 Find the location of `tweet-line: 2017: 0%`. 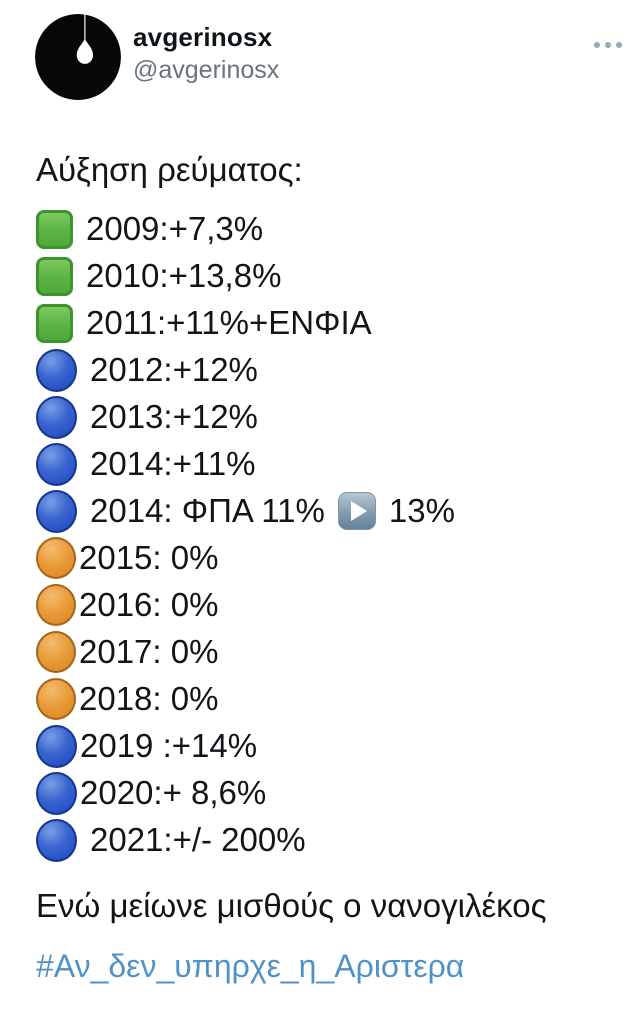

tweet-line: 2017: 0% is located at coordinates (338, 652).